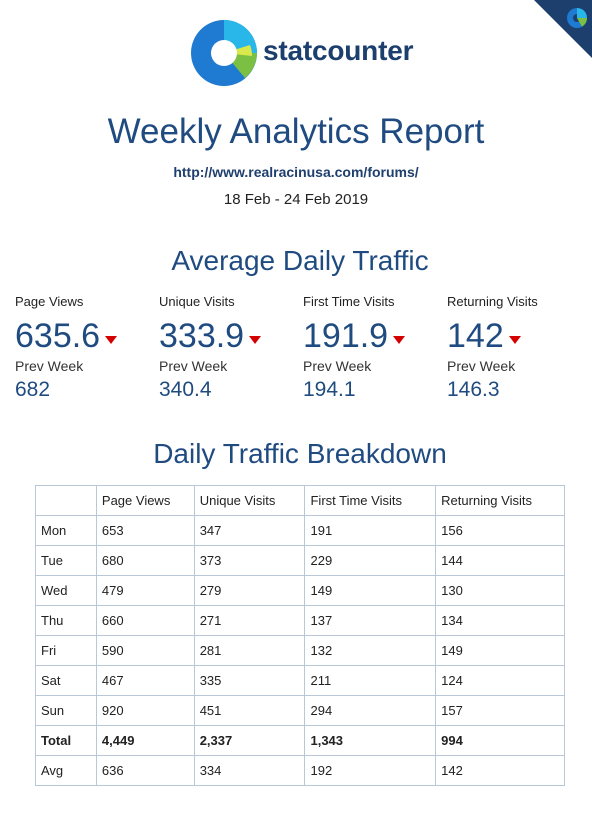 This screenshot has height=821, width=592. What do you see at coordinates (370, 620) in the screenshot?
I see `table-cell: 137` at bounding box center [370, 620].